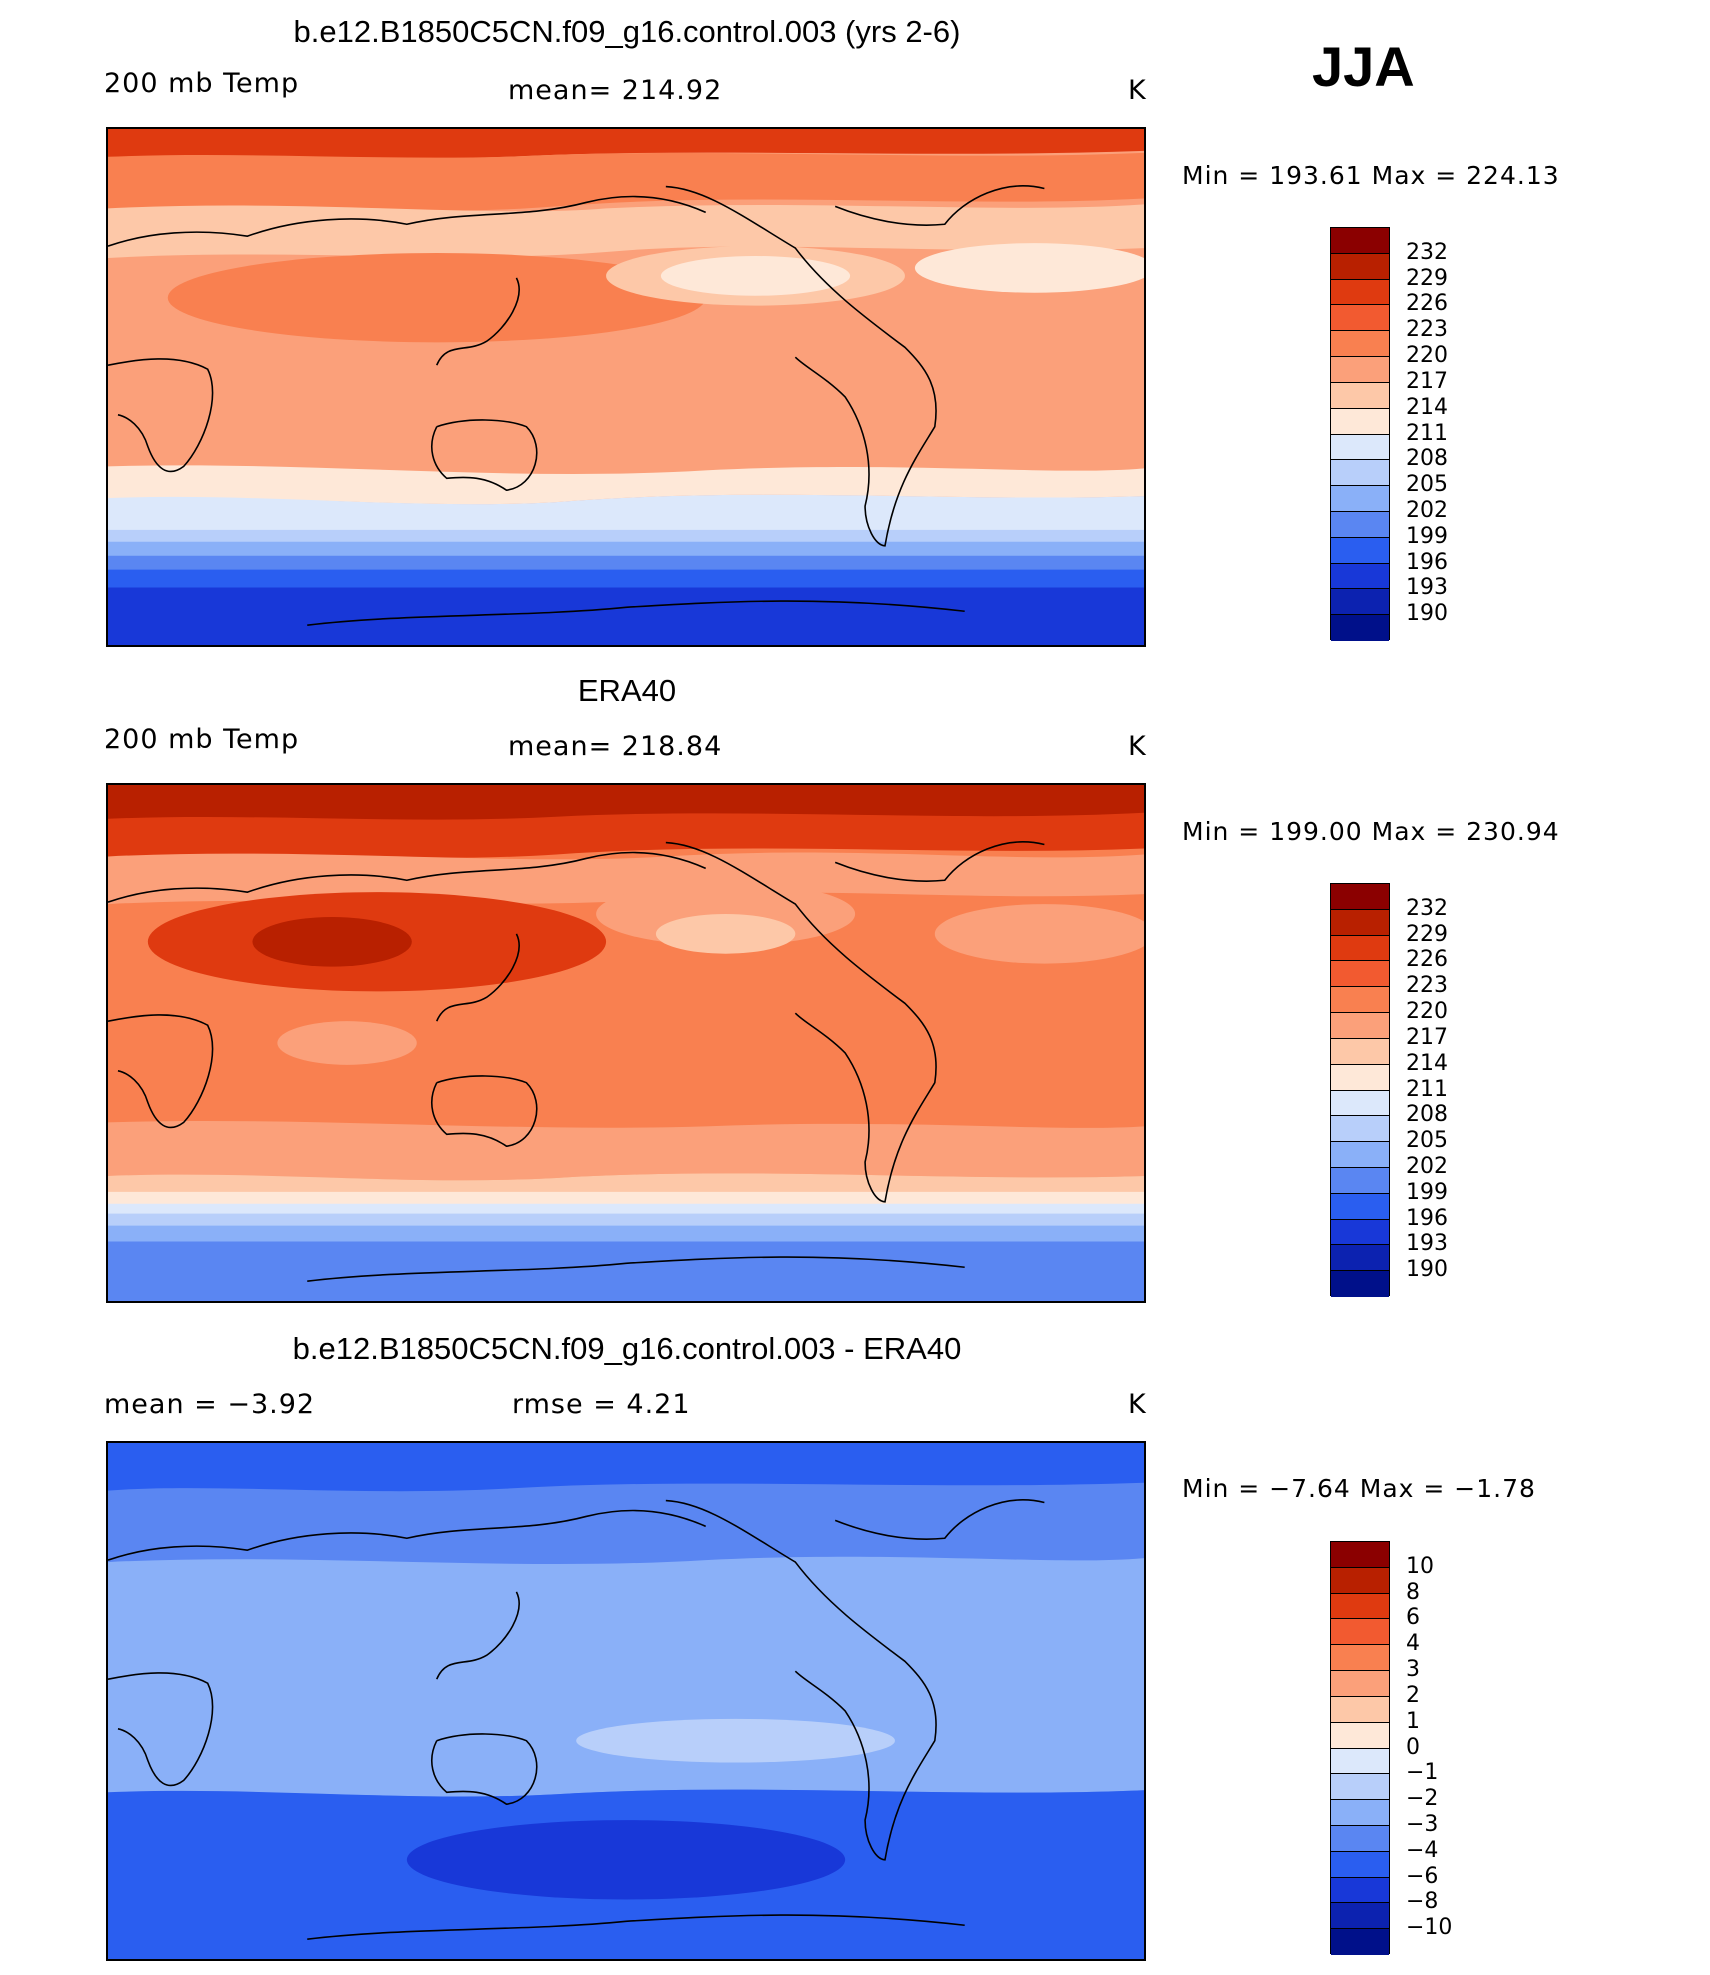 Image resolution: width=1710 pixels, height=1975 pixels. I want to click on colorbar-tick-label: 232, so click(1427, 908).